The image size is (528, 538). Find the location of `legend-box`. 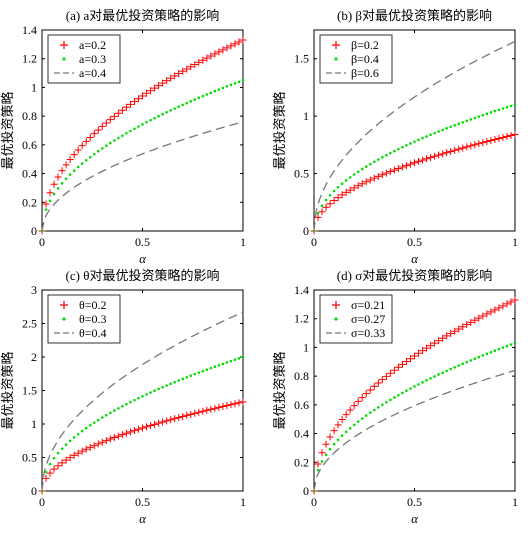

legend-box is located at coordinates (356, 319).